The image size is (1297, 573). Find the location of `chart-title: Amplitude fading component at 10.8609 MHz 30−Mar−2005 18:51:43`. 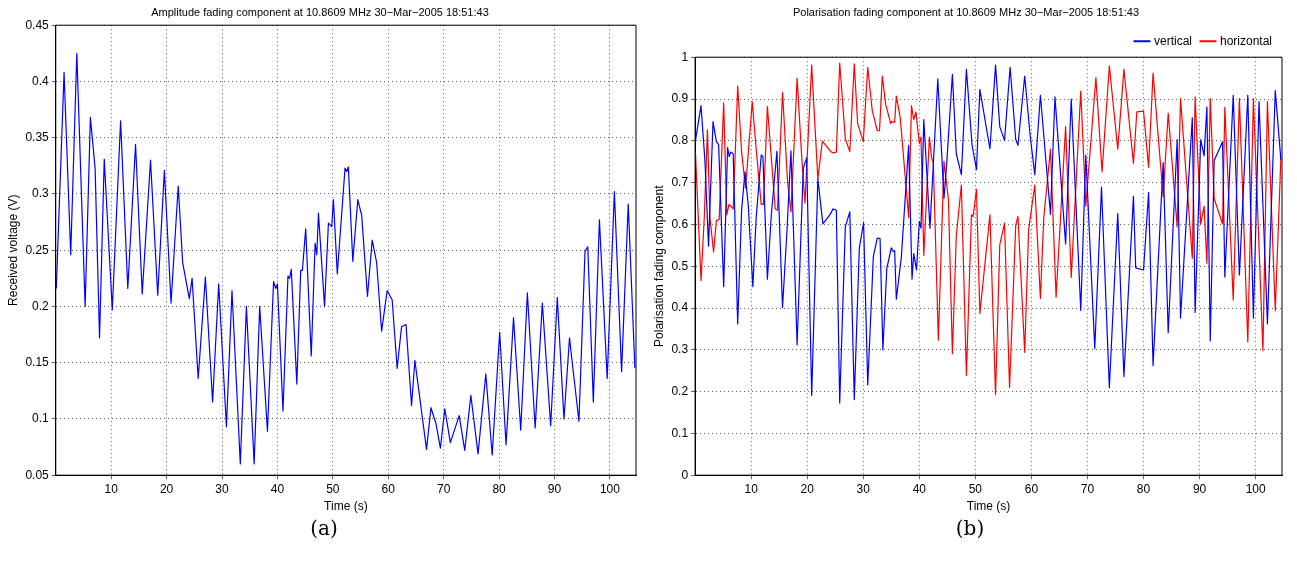

chart-title: Amplitude fading component at 10.8609 MHz 30−Mar−2005 18:51:43 is located at coordinates (320, 11).